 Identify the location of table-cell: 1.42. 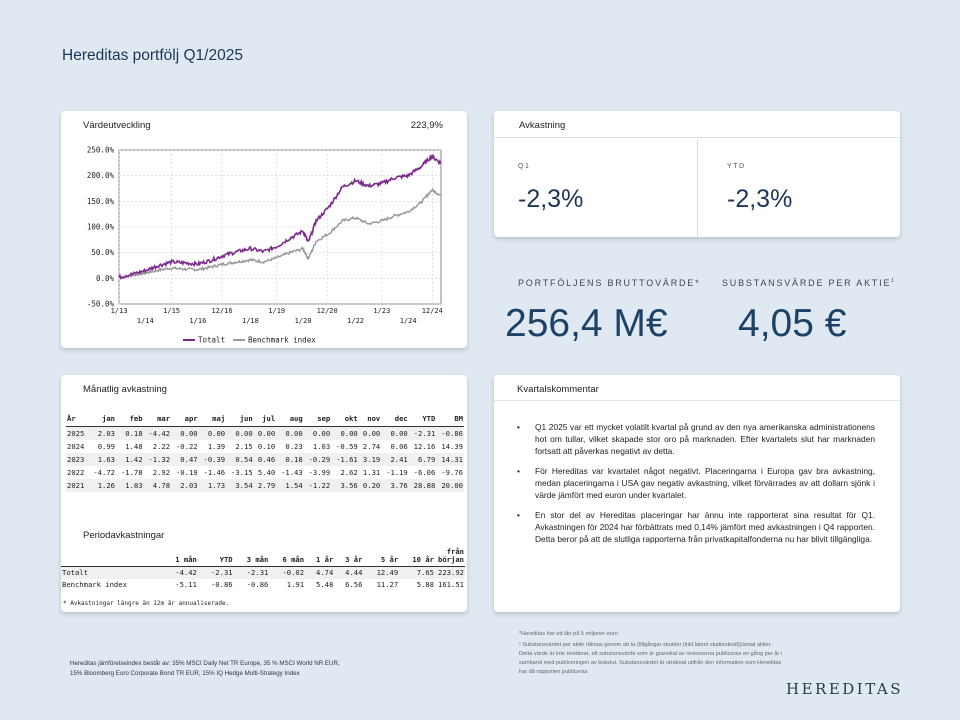
(134, 459).